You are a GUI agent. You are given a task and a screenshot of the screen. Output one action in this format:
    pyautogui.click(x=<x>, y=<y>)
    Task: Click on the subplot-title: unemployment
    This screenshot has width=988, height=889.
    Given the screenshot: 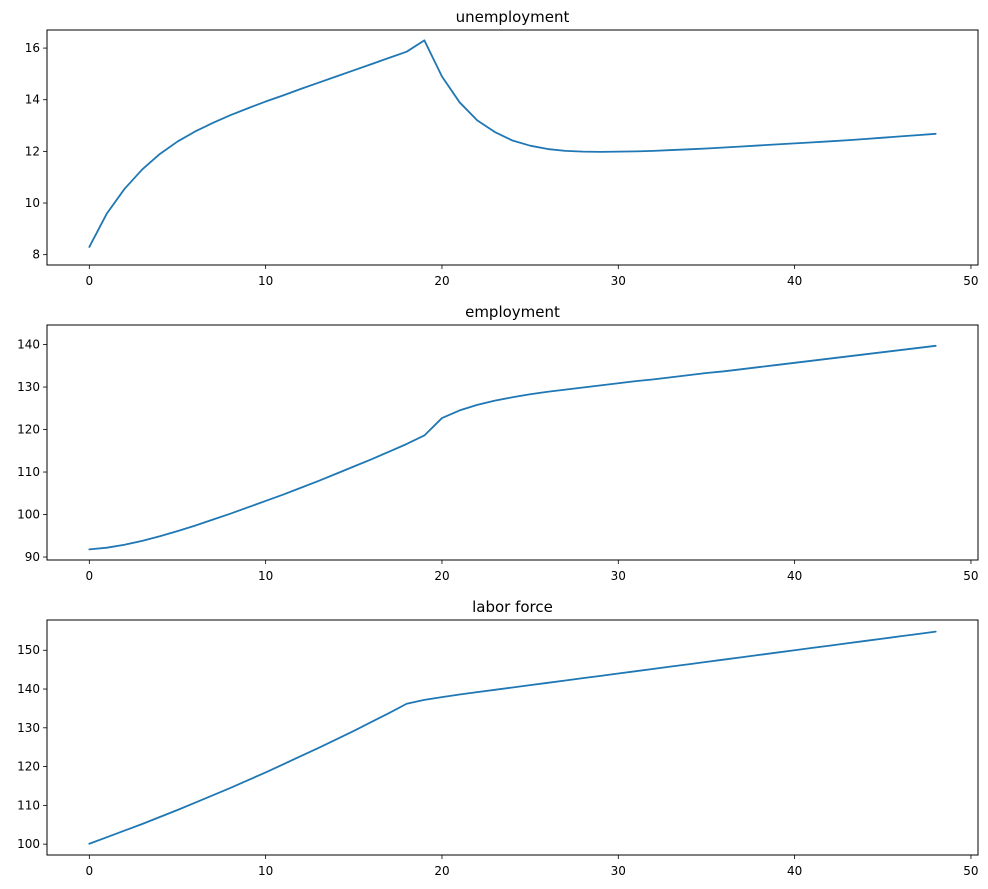 What is the action you would take?
    pyautogui.click(x=513, y=17)
    